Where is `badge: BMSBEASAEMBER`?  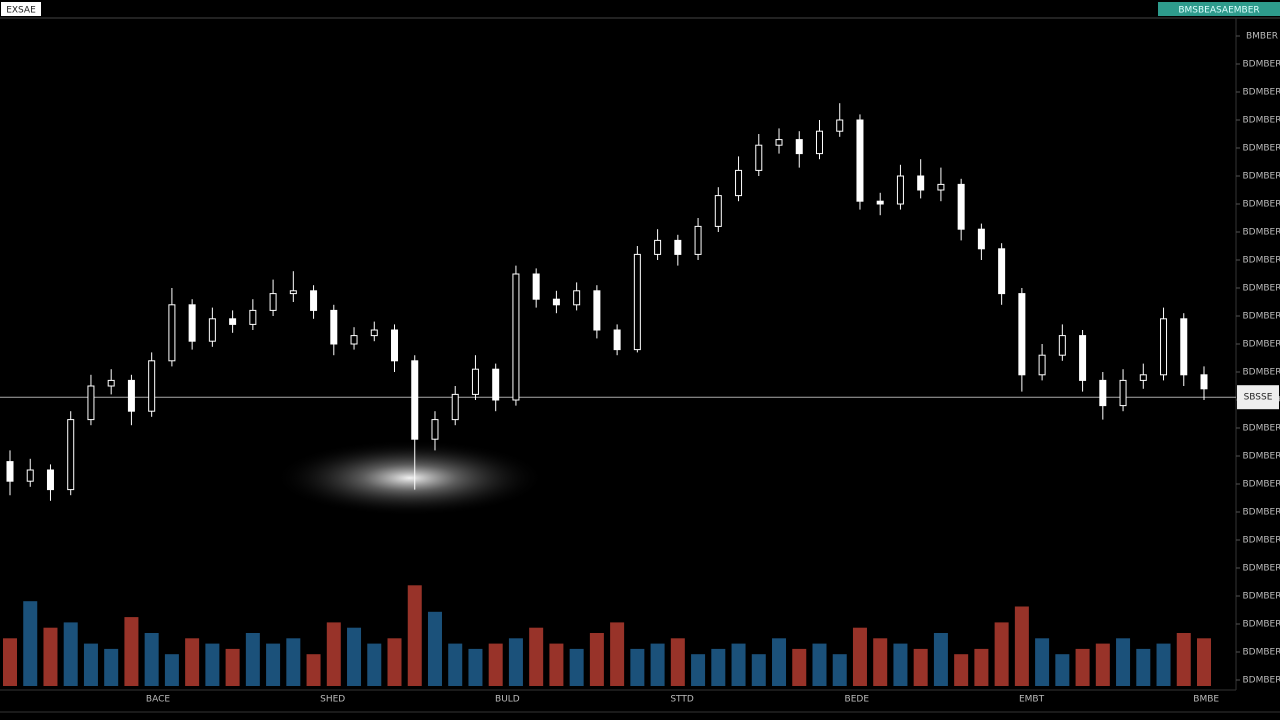
badge: BMSBEASAEMBER is located at coordinates (1218, 11).